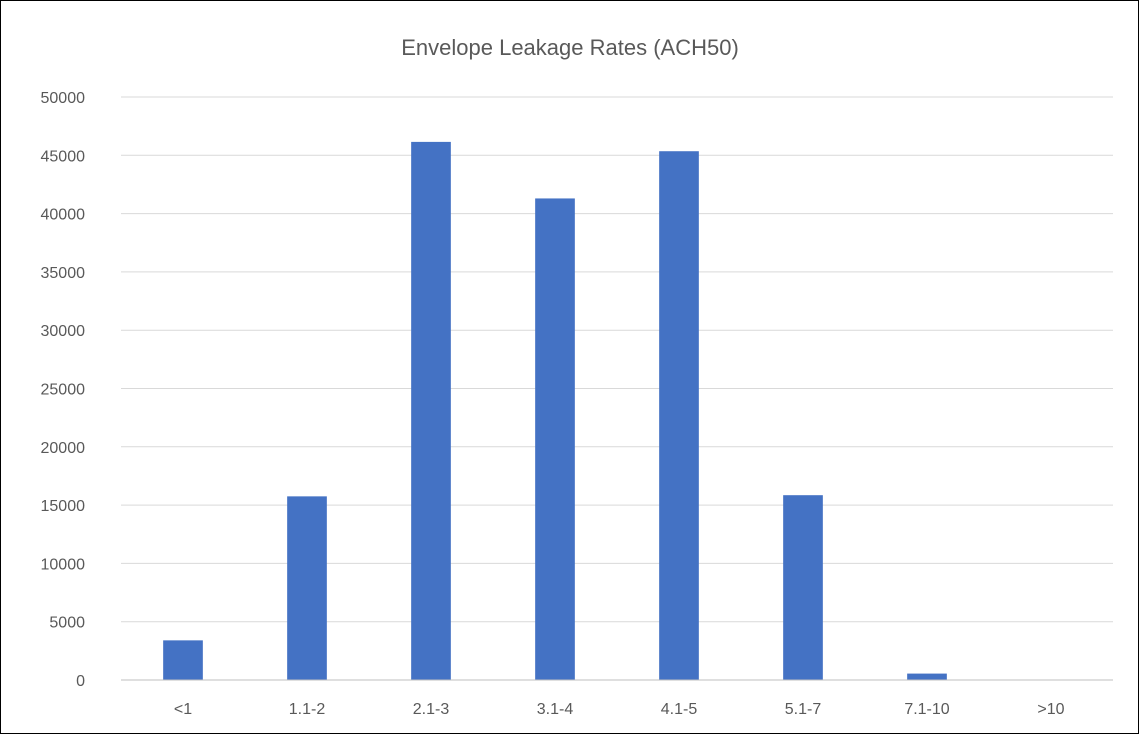  Describe the element at coordinates (926, 709) in the screenshot. I see `x-tick-label: 7.1-10` at that location.